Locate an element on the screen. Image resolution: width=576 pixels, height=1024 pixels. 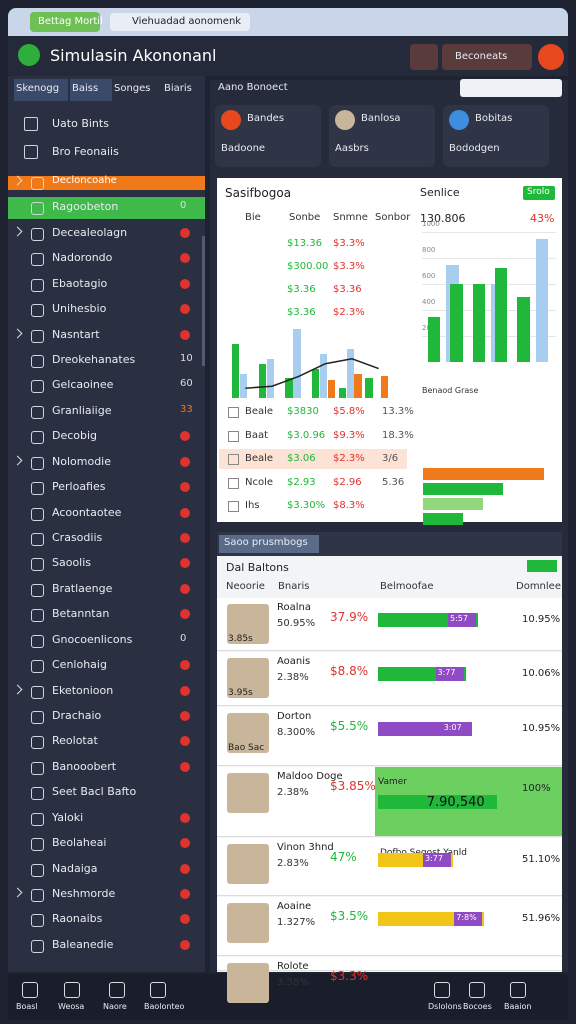
tab-title: Bettag Mortil is located at coordinates (70, 21).